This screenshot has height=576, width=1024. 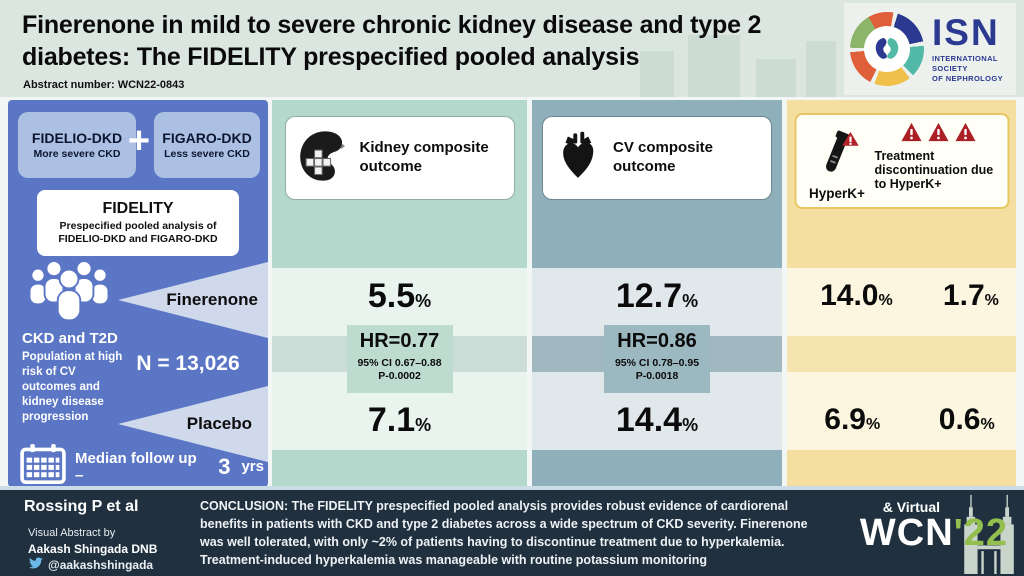 What do you see at coordinates (207, 138) in the screenshot?
I see `trial-name: FIGARO-DKD` at bounding box center [207, 138].